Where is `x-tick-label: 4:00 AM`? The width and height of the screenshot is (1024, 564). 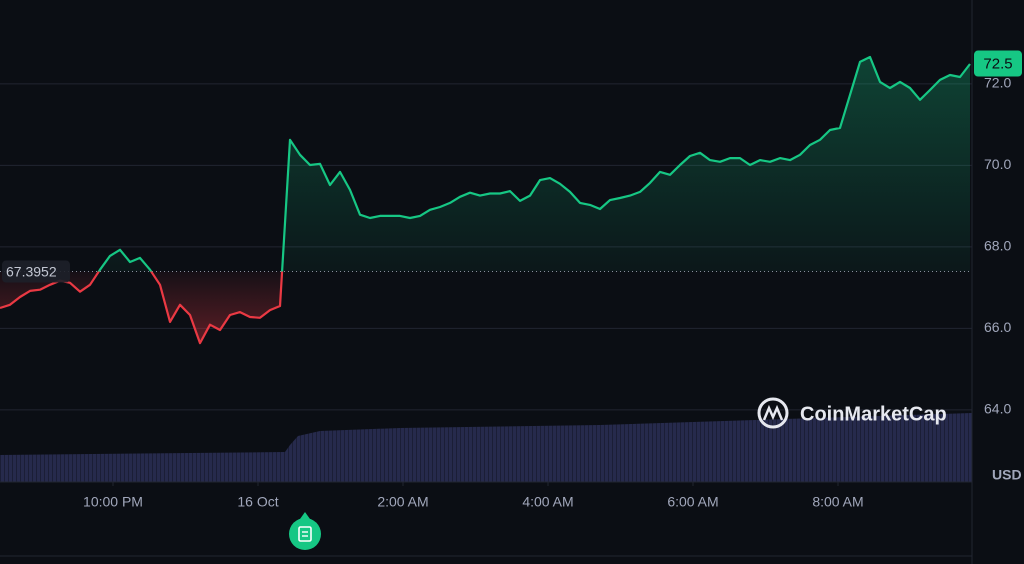
x-tick-label: 4:00 AM is located at coordinates (547, 502).